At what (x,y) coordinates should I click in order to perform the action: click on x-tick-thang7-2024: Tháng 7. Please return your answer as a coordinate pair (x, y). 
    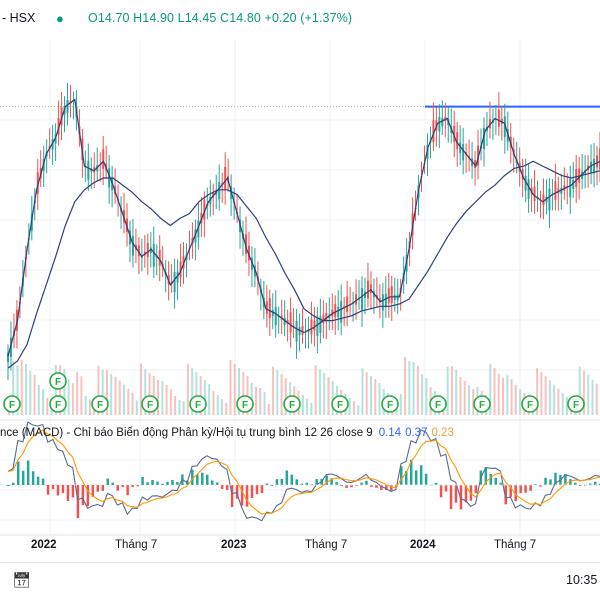
    Looking at the image, I should click on (515, 545).